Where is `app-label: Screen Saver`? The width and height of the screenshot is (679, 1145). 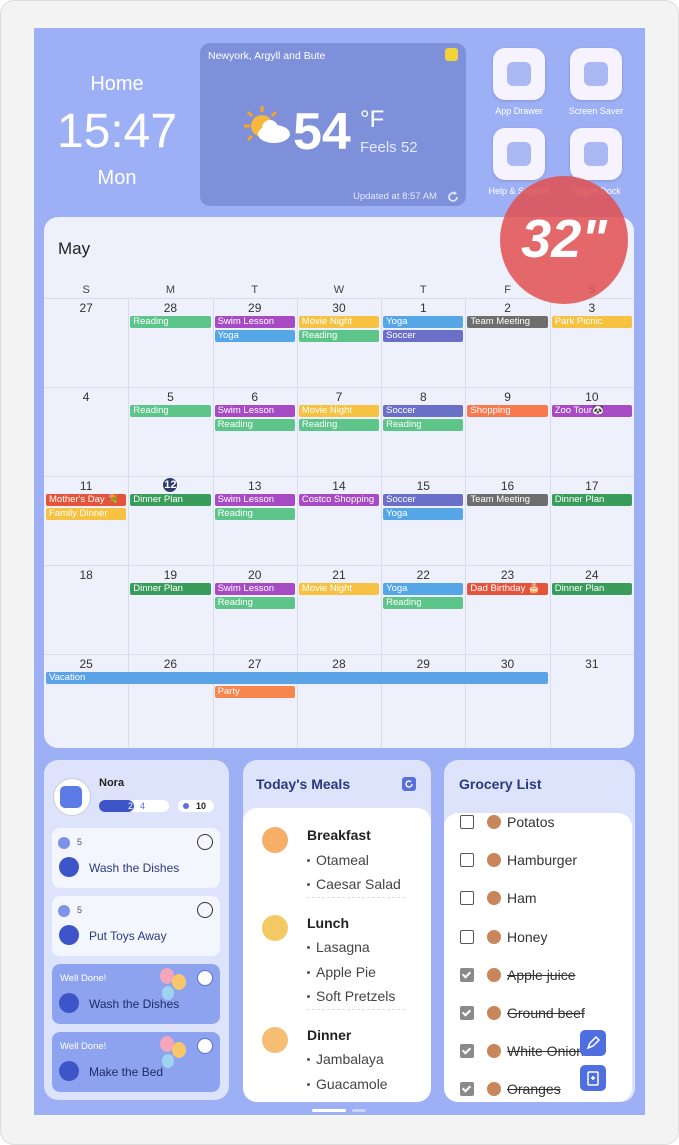 app-label: Screen Saver is located at coordinates (596, 111).